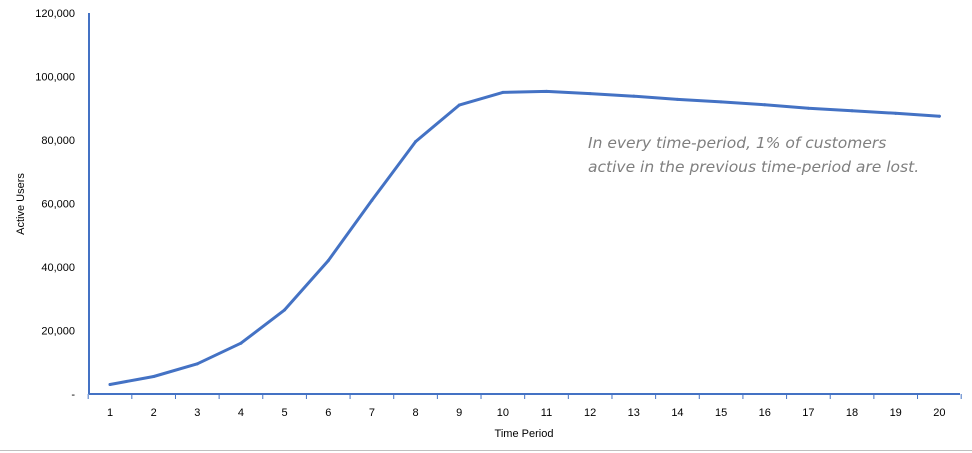 The image size is (972, 453). What do you see at coordinates (197, 413) in the screenshot?
I see `x-tick-label: 3` at bounding box center [197, 413].